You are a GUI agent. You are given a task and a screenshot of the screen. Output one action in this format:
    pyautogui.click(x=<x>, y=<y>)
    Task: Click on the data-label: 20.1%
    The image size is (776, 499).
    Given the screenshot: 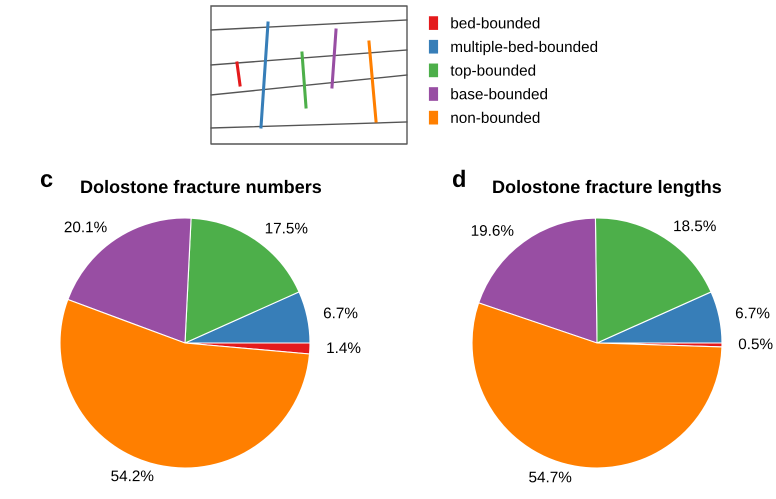 What is the action you would take?
    pyautogui.click(x=85, y=227)
    